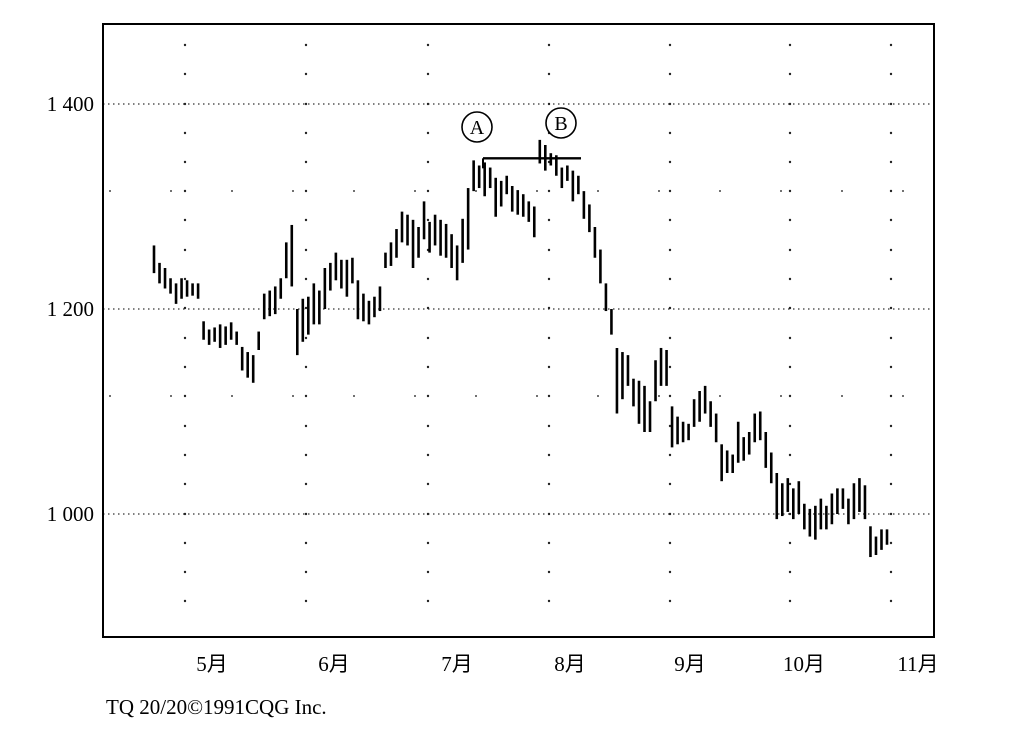 The image size is (1024, 740). What do you see at coordinates (570, 664) in the screenshot?
I see `x-tick-label: 8月` at bounding box center [570, 664].